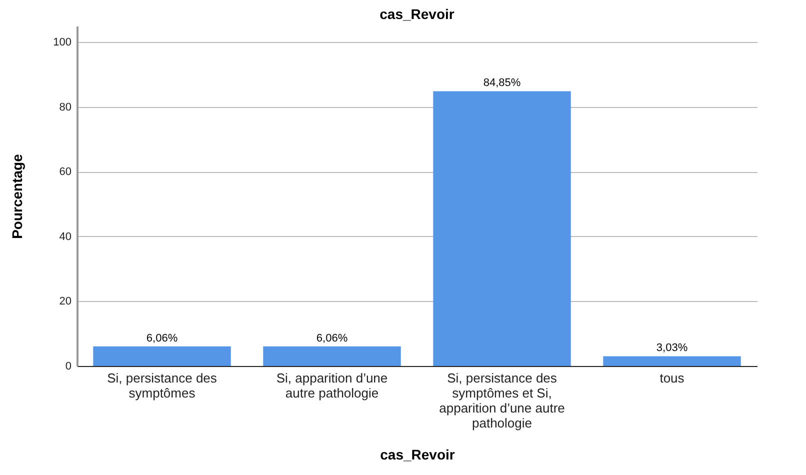 The image size is (806, 475). What do you see at coordinates (65, 172) in the screenshot?
I see `y-tick-label: 60` at bounding box center [65, 172].